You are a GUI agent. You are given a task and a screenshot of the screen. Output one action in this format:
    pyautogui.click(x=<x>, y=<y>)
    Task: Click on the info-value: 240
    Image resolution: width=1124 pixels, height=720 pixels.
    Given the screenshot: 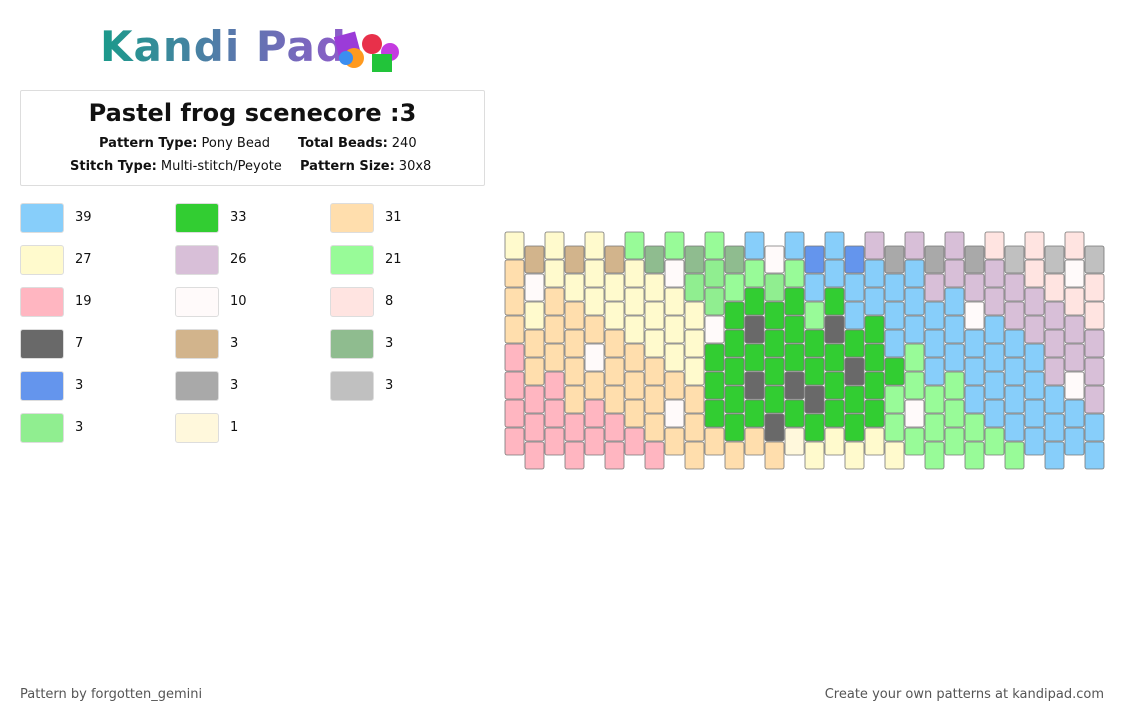 What is the action you would take?
    pyautogui.click(x=404, y=143)
    